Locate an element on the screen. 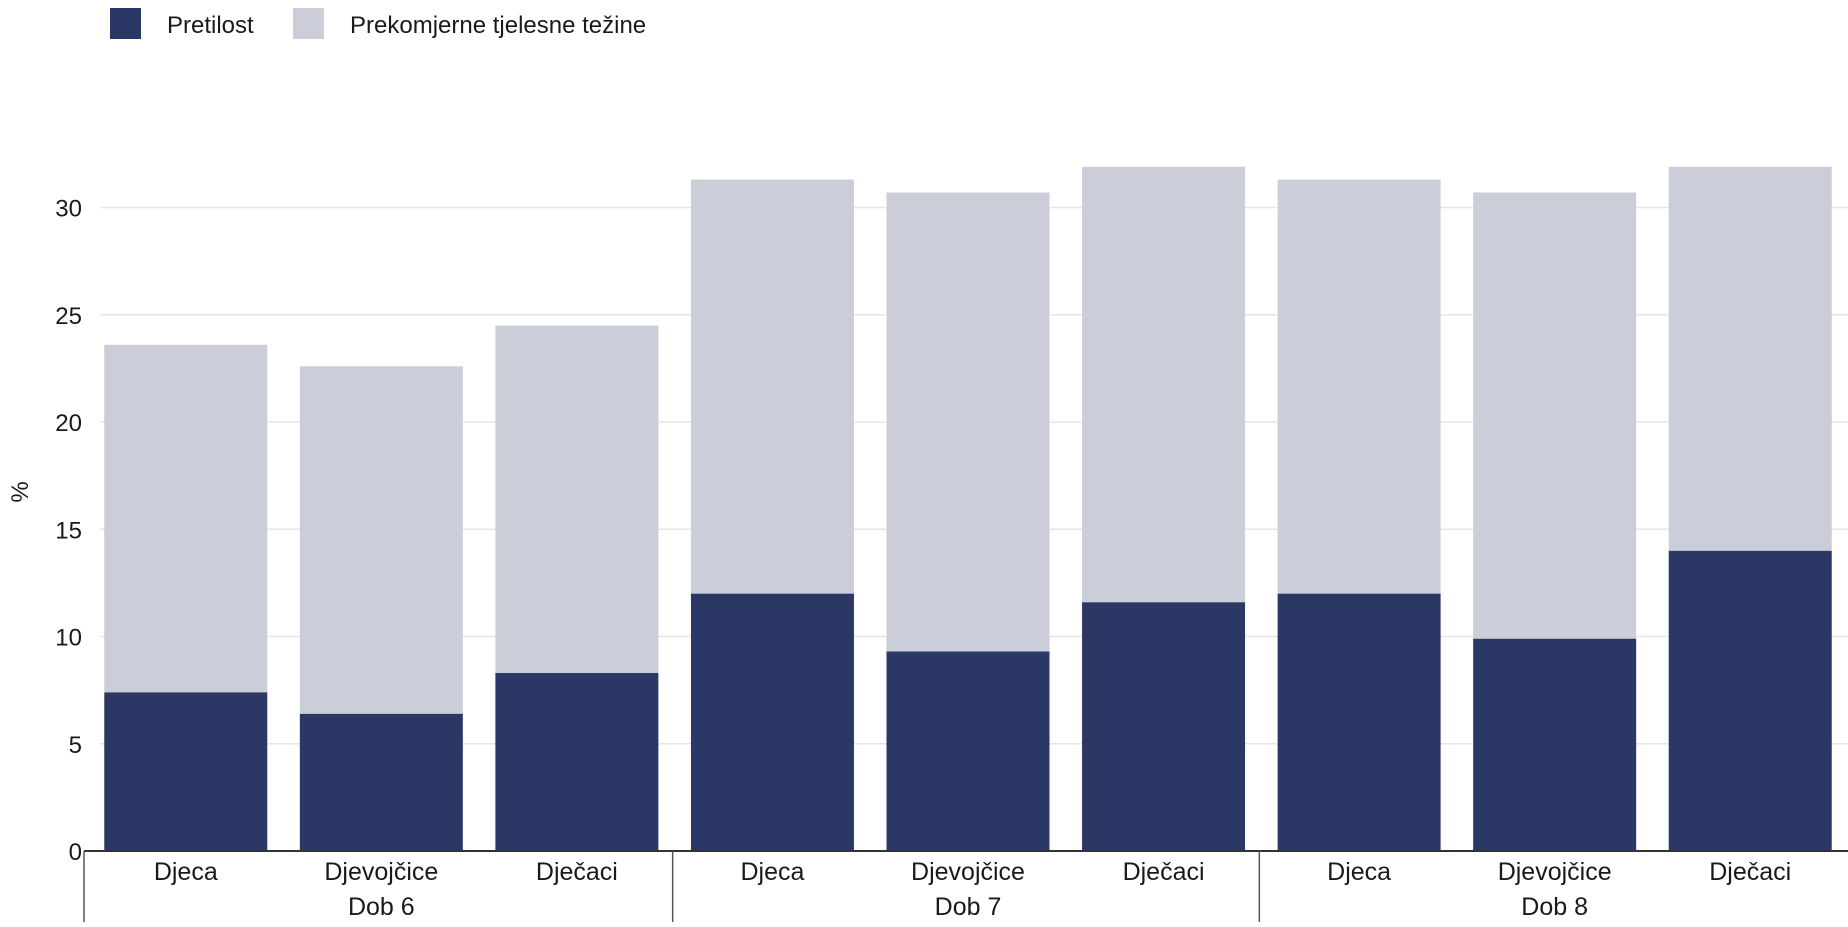 The image size is (1848, 927). y-axis-label: % is located at coordinates (20, 491).